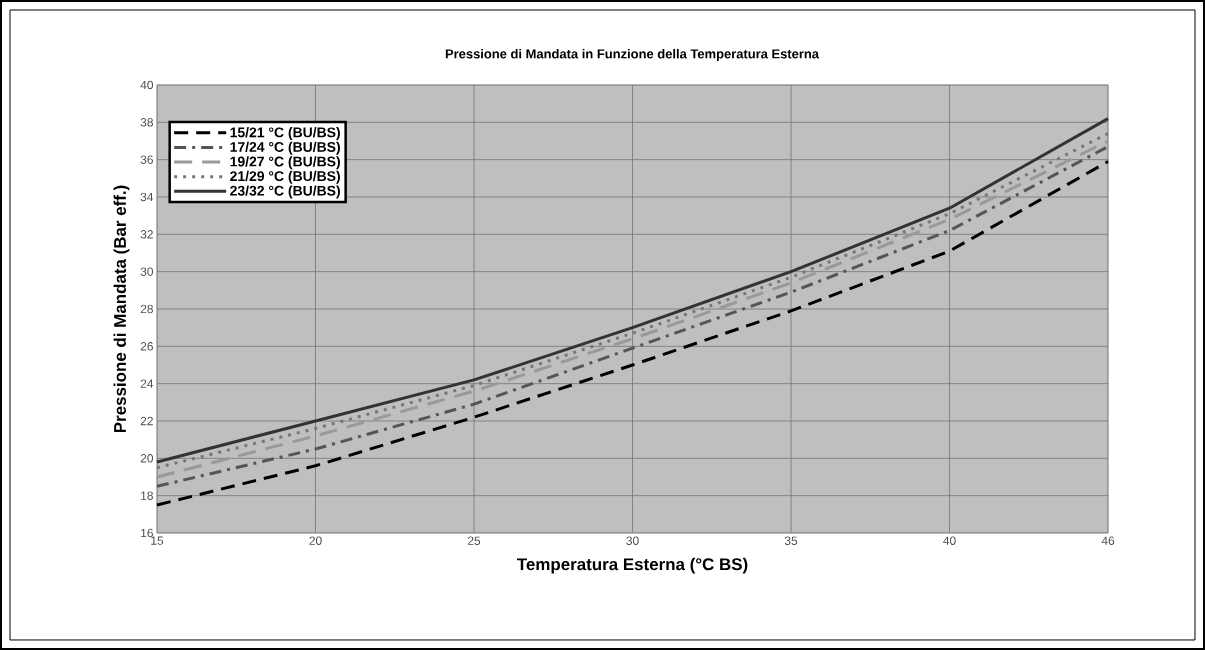  I want to click on y-axis-title: Pressione di Mandata (Bar eff.), so click(121, 309).